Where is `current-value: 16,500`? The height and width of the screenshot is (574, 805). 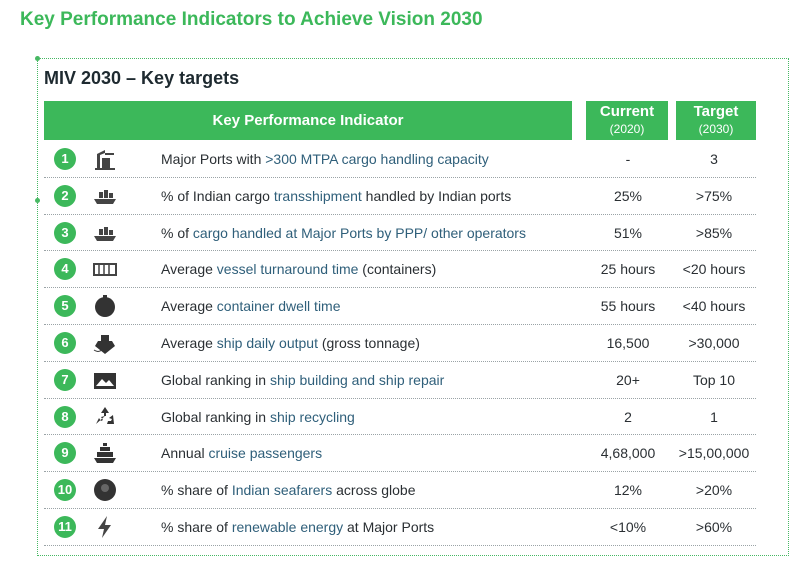 current-value: 16,500 is located at coordinates (628, 342).